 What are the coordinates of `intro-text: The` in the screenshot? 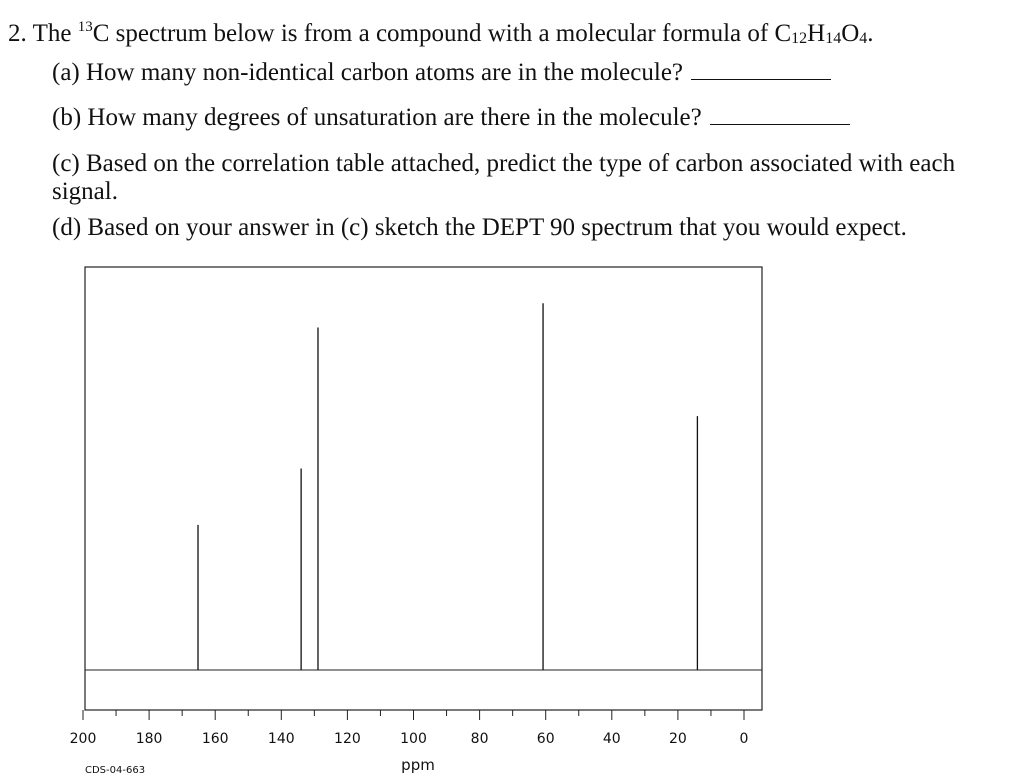 It's located at (55, 33).